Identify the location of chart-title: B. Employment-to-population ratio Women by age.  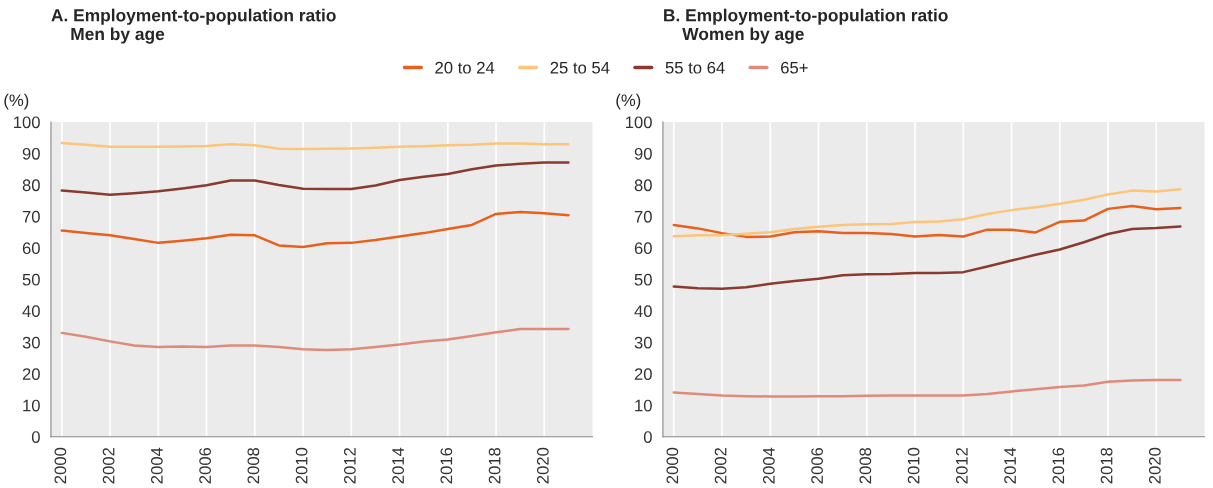
(806, 26).